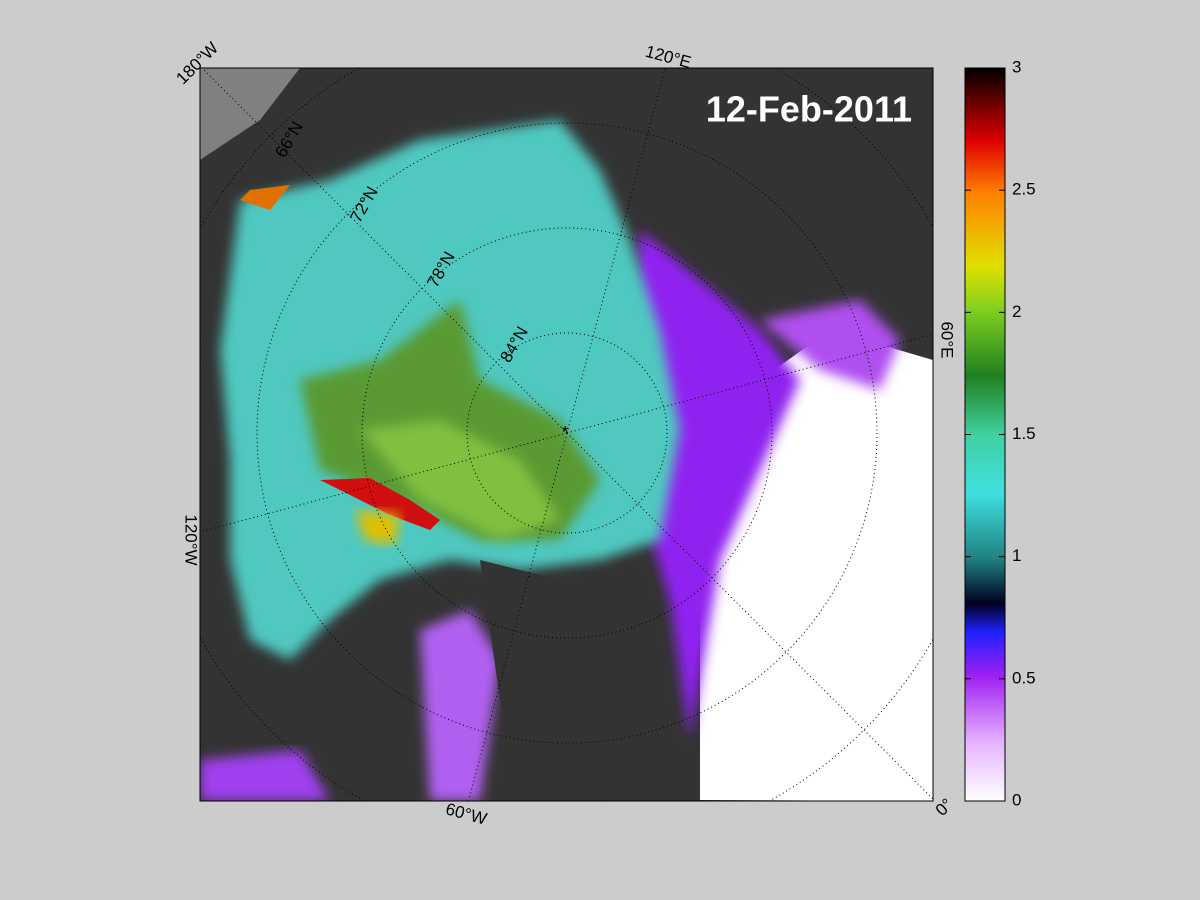 The height and width of the screenshot is (900, 1200). I want to click on tick-label: 1.5, so click(1024, 433).